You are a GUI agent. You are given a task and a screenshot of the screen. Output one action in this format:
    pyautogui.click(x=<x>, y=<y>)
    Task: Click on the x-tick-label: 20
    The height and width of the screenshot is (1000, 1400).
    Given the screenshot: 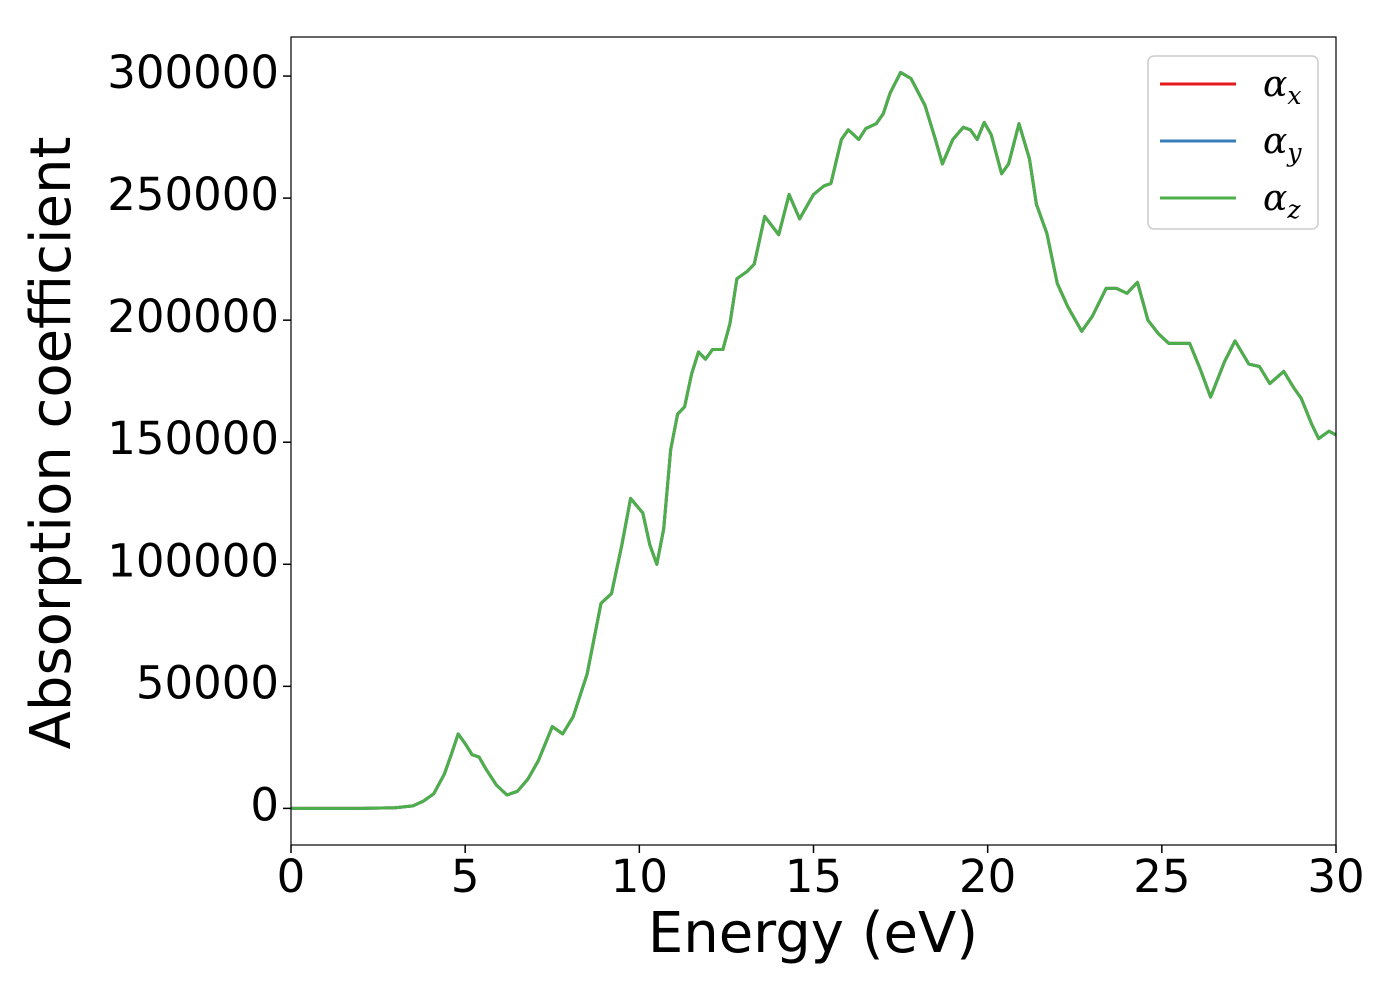 What is the action you would take?
    pyautogui.click(x=987, y=876)
    